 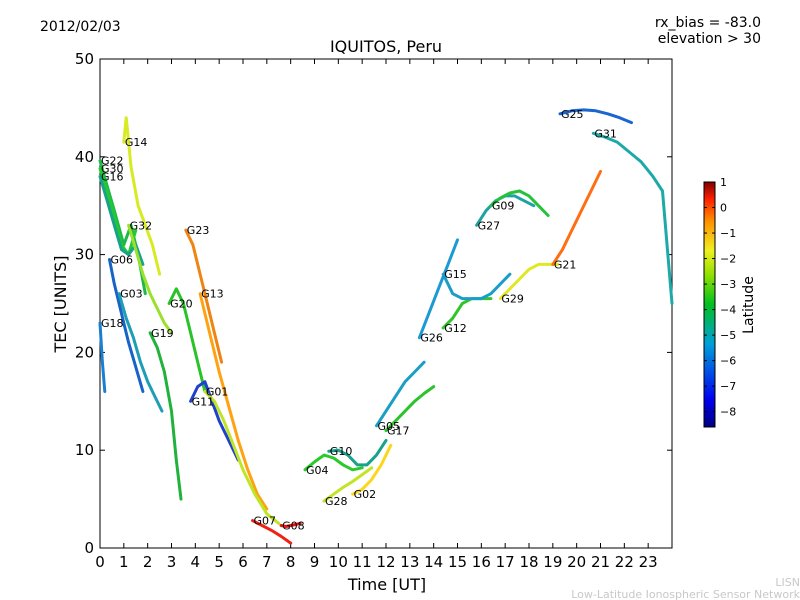 I want to click on x-tick-label: 1, so click(x=124, y=562).